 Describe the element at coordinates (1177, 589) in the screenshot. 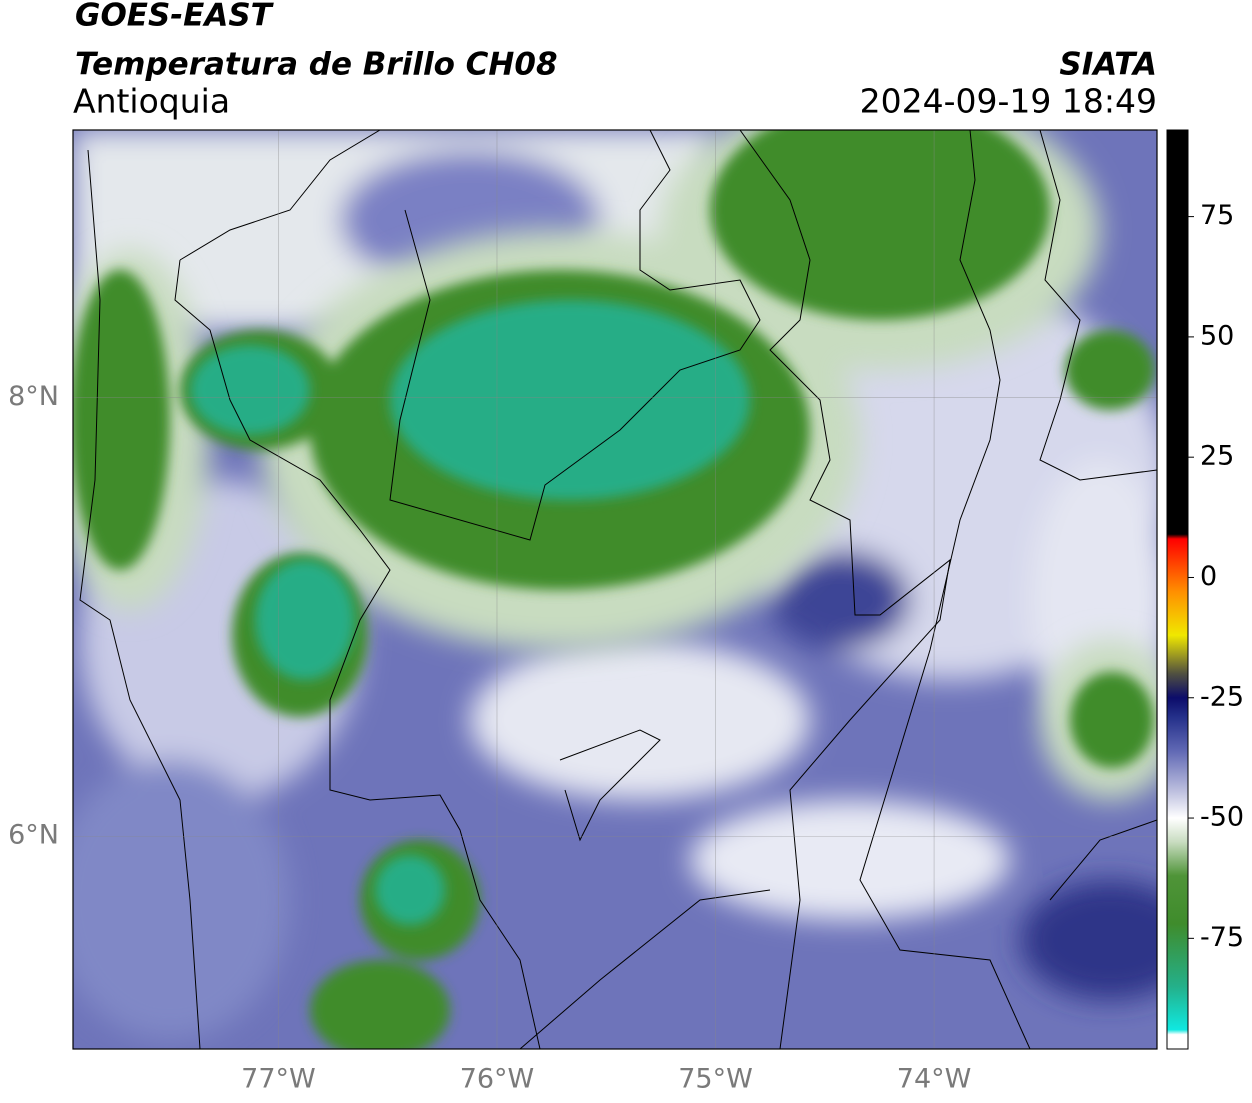

I see `colorbar` at that location.